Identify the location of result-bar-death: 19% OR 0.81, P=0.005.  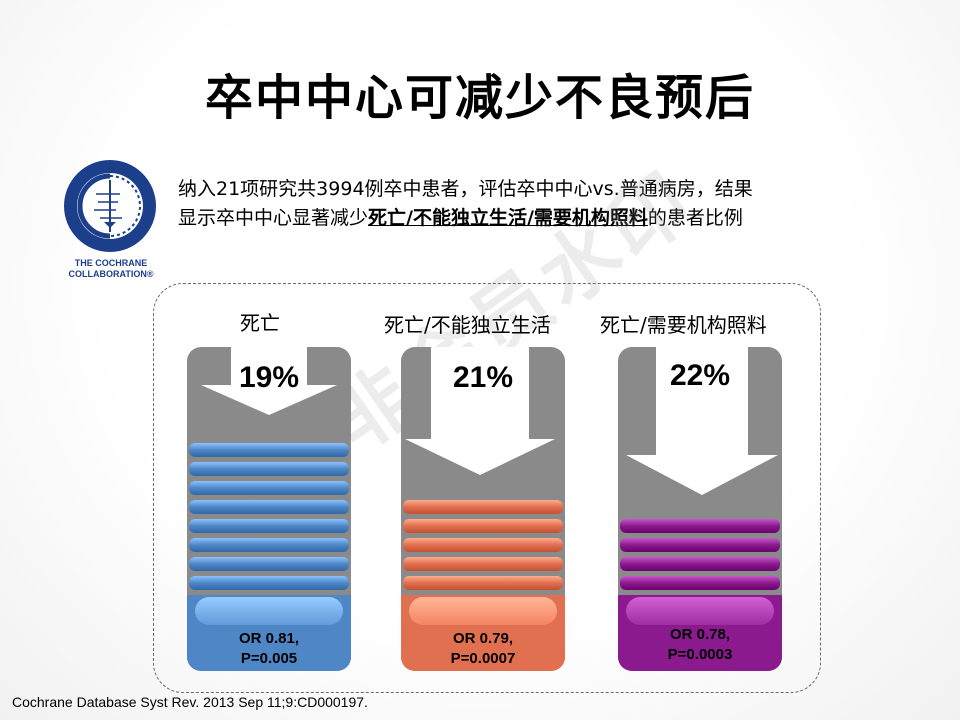
(269, 509).